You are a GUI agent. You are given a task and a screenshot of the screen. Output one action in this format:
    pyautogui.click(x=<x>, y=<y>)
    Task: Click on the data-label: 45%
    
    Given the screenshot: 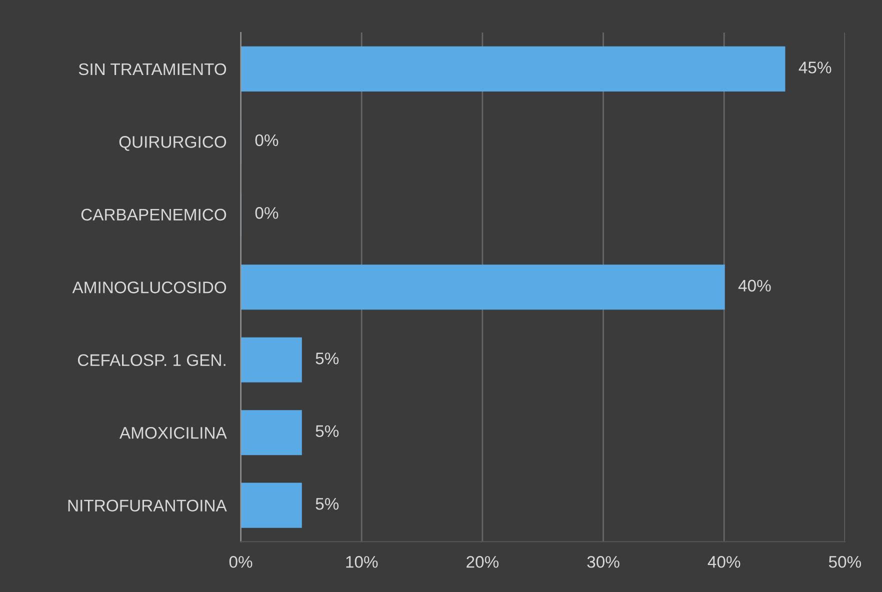 What is the action you would take?
    pyautogui.click(x=815, y=68)
    